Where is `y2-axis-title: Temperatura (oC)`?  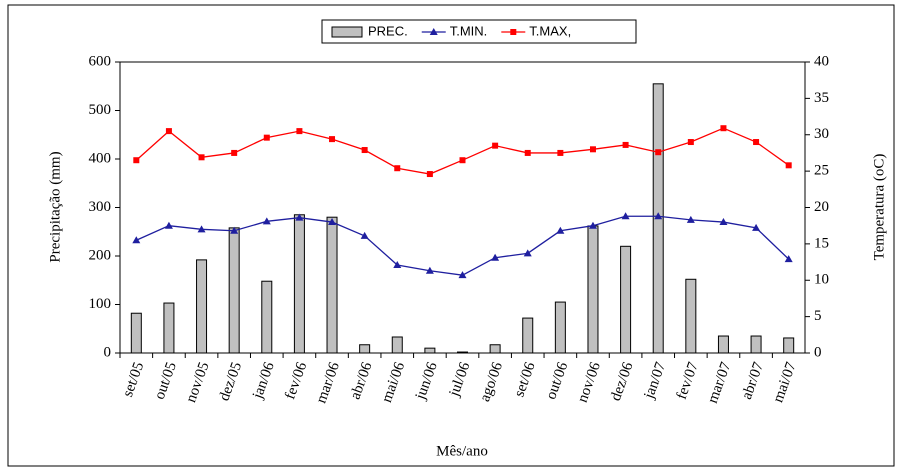
y2-axis-title: Temperatura (oC) is located at coordinates (879, 207).